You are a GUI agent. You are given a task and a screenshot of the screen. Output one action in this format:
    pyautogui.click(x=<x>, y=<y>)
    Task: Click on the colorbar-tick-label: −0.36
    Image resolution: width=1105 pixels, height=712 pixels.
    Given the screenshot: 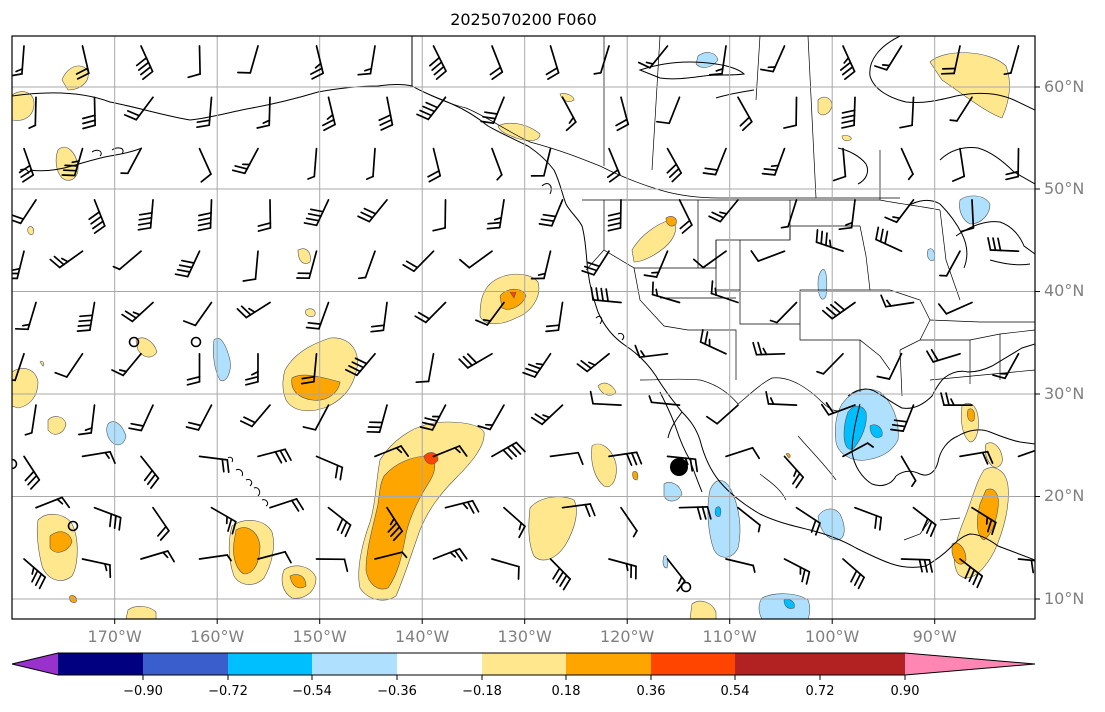 What is the action you would take?
    pyautogui.click(x=397, y=691)
    